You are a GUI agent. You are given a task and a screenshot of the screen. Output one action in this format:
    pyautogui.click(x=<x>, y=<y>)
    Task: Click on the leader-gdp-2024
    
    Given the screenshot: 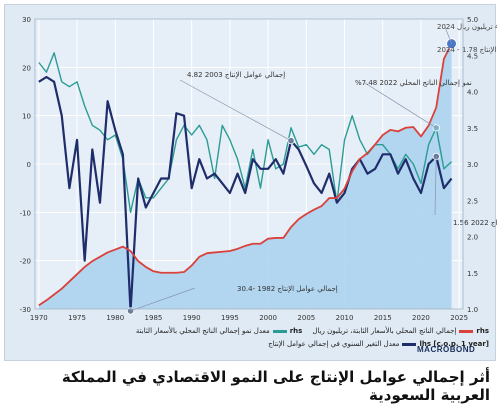 What is the action you would take?
    pyautogui.click(x=448, y=35)
    